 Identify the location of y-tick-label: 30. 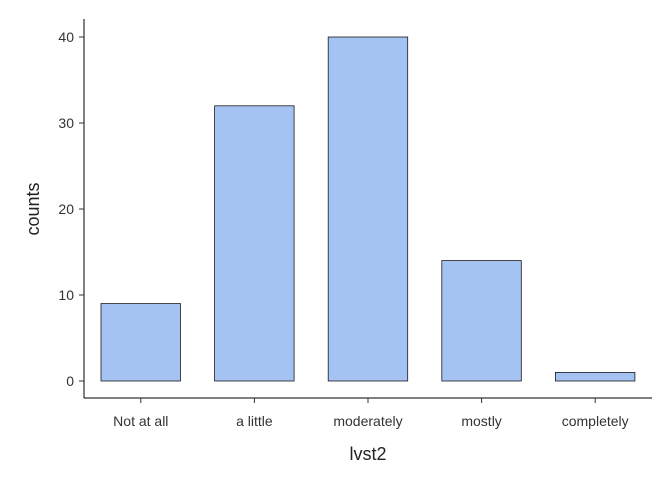
(66, 123).